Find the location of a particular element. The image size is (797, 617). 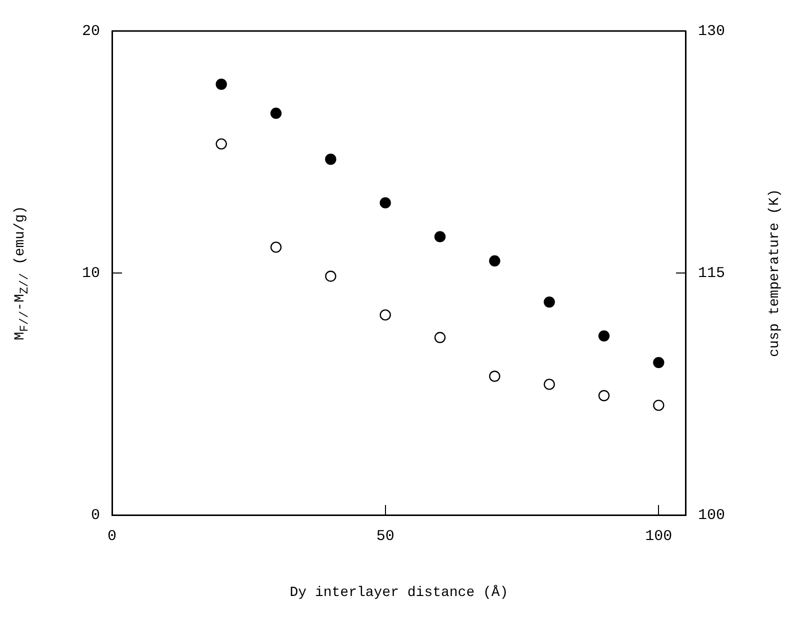

y2-tick-label: 130 is located at coordinates (712, 31).